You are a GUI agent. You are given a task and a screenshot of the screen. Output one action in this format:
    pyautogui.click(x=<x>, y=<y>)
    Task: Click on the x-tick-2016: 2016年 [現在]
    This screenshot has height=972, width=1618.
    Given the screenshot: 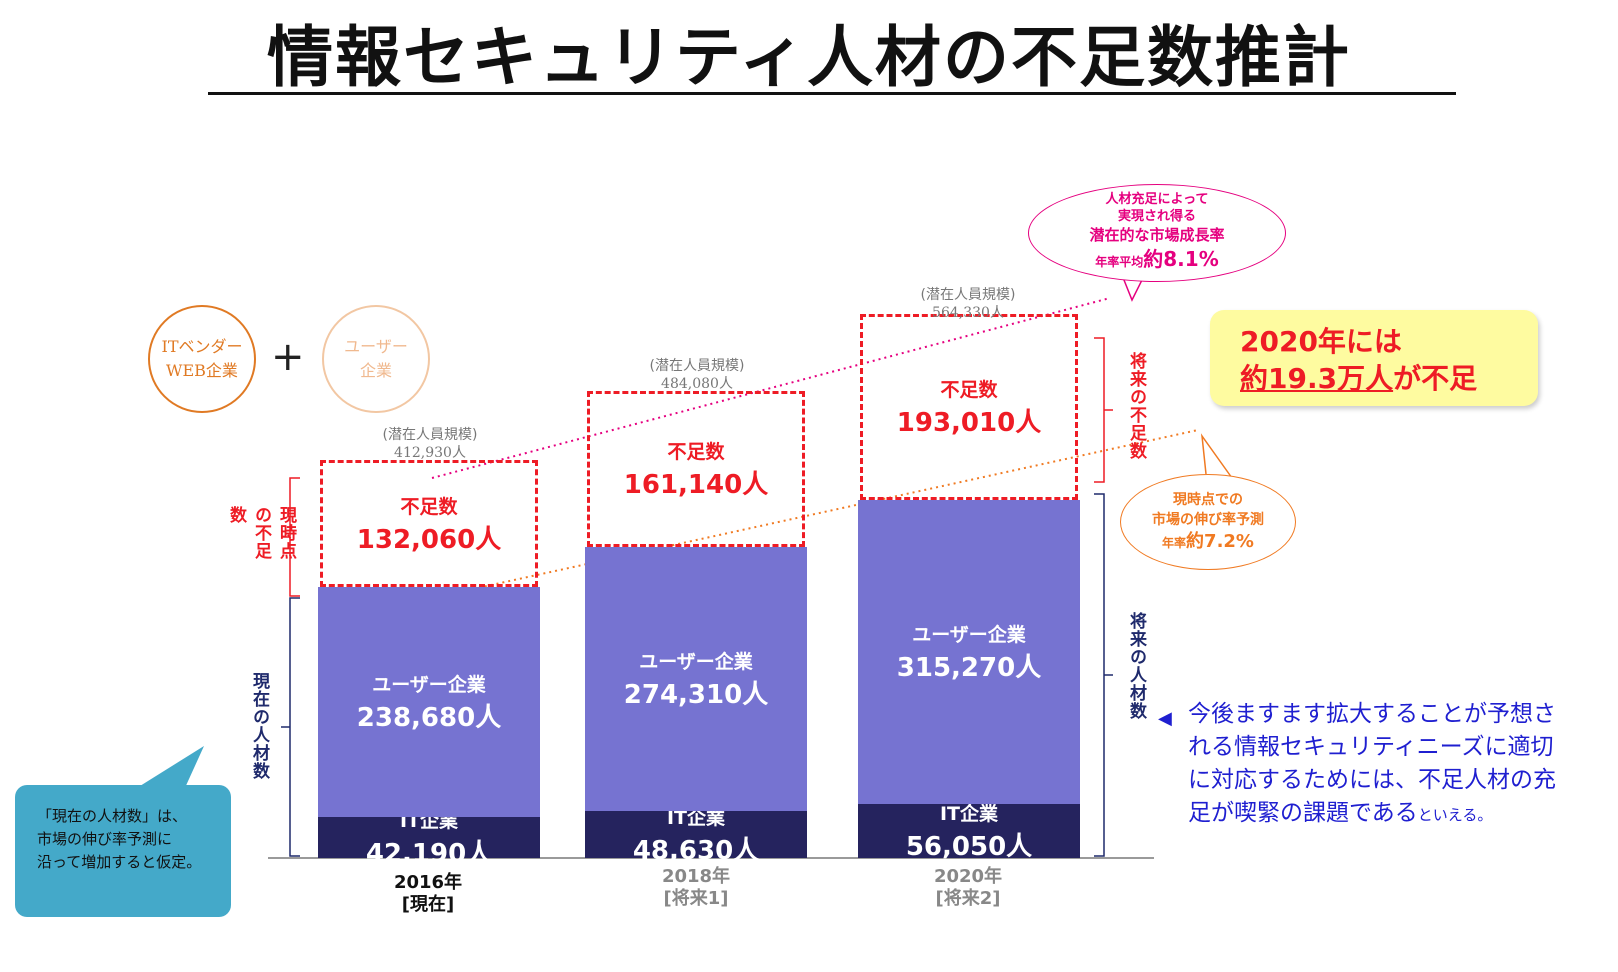 What is the action you would take?
    pyautogui.click(x=428, y=894)
    